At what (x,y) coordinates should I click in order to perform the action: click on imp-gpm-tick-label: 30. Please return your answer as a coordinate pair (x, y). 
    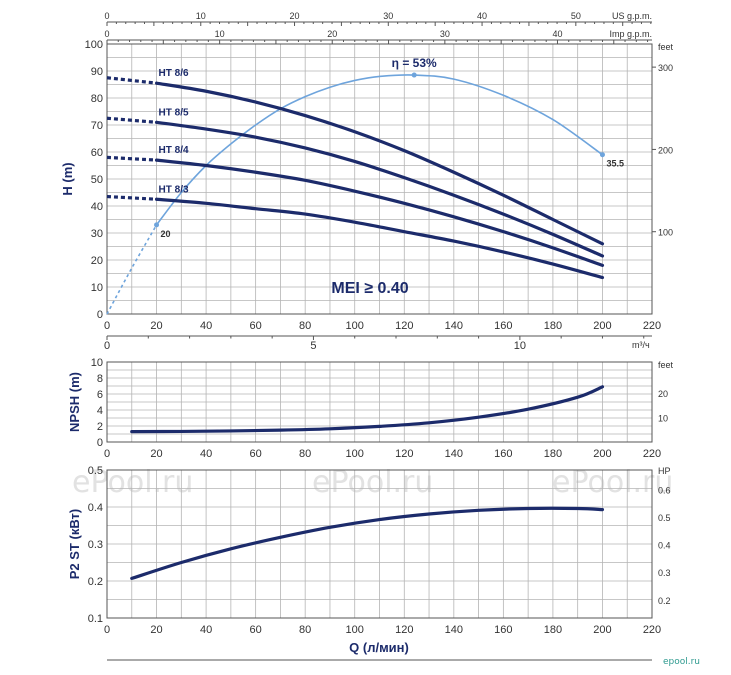
    Looking at the image, I should click on (445, 34).